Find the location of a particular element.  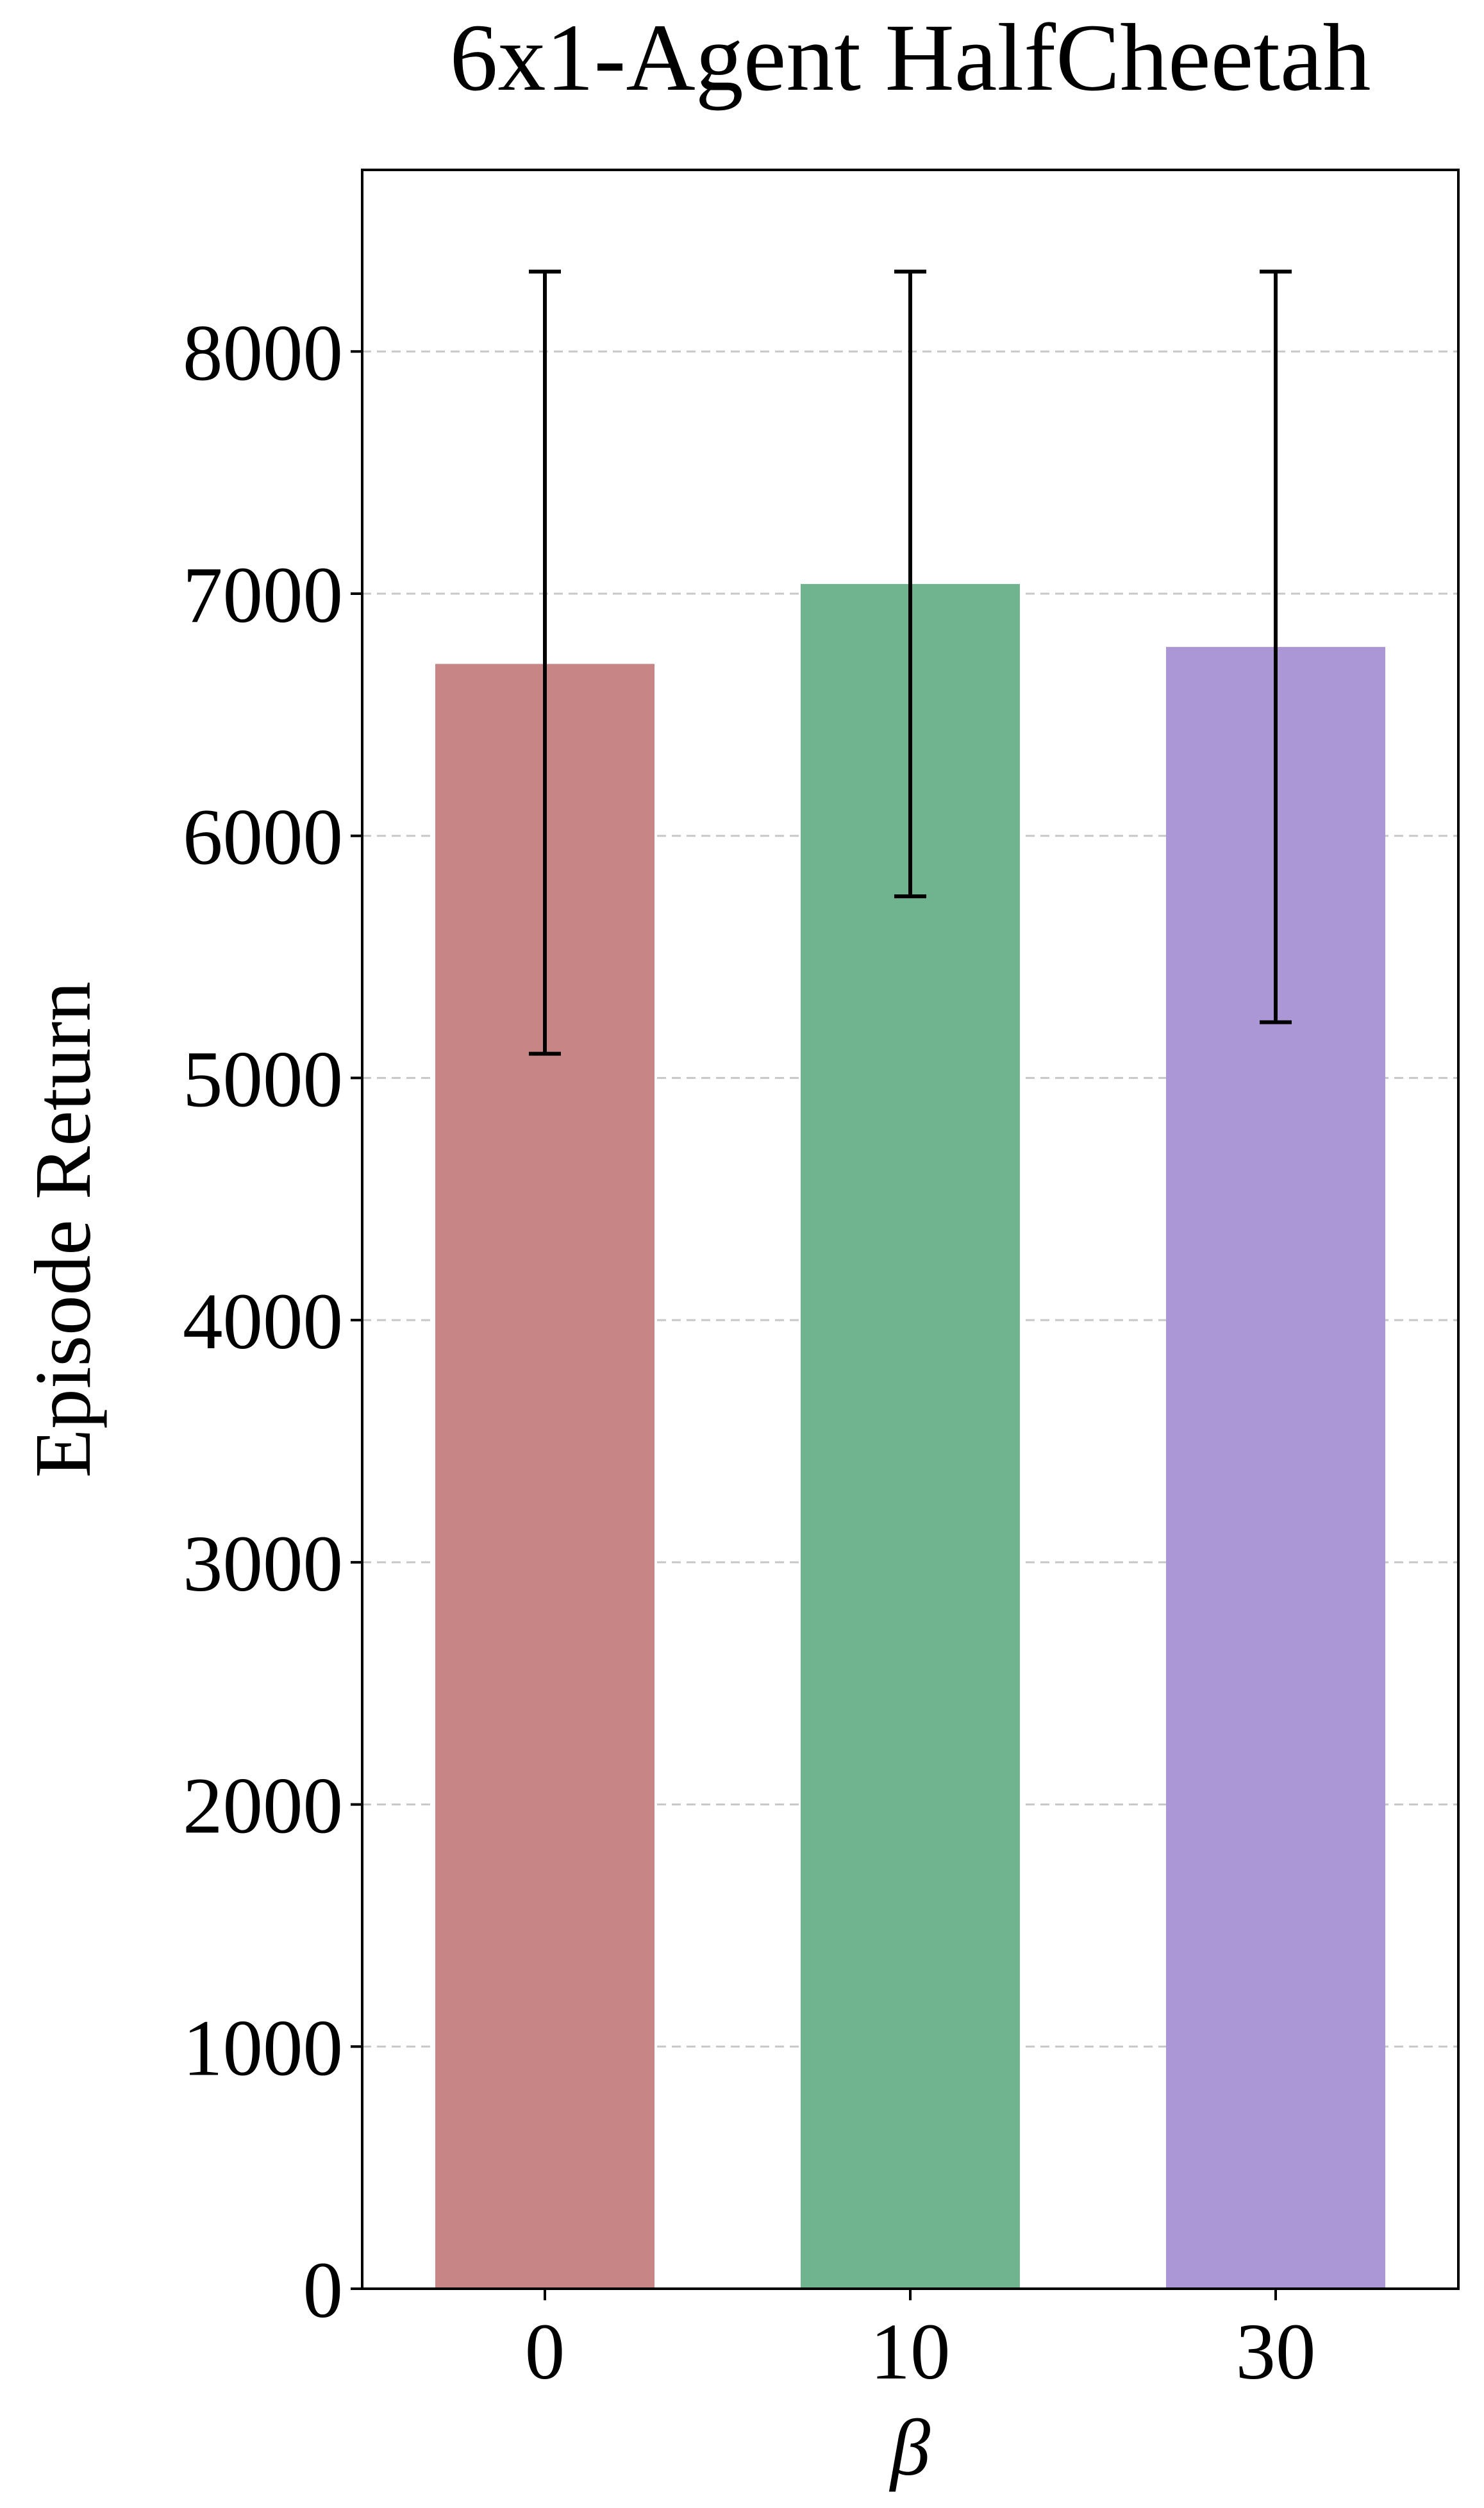

y-tick-label: 3000 is located at coordinates (263, 1564).